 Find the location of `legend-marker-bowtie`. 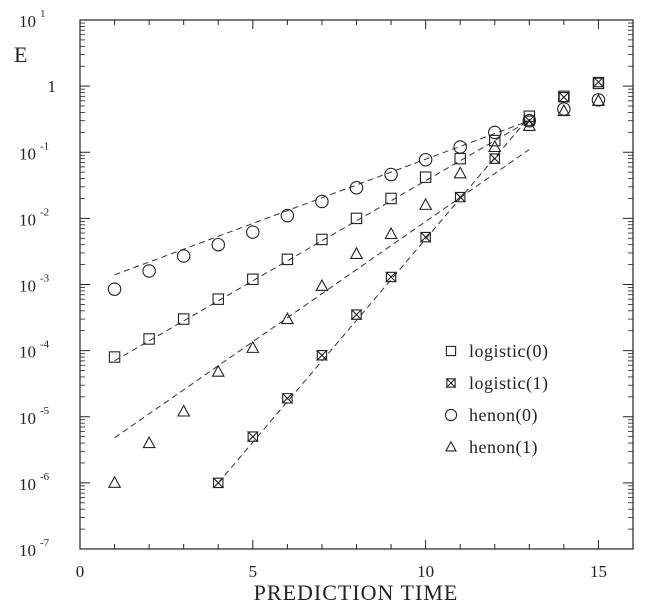

legend-marker-bowtie is located at coordinates (451, 383).